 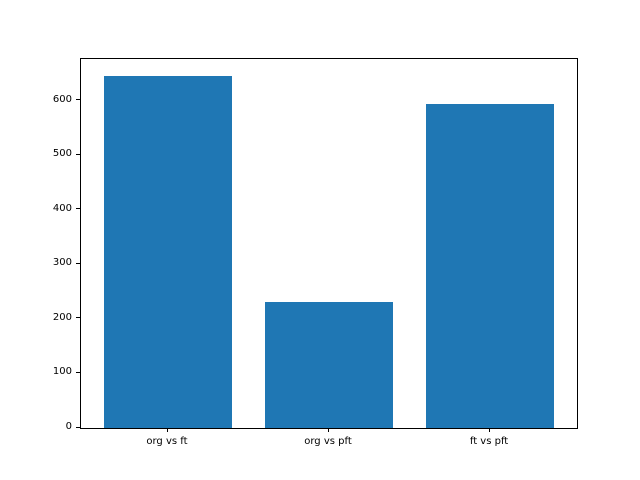 I want to click on y-tick-label: 300, so click(x=62, y=263).